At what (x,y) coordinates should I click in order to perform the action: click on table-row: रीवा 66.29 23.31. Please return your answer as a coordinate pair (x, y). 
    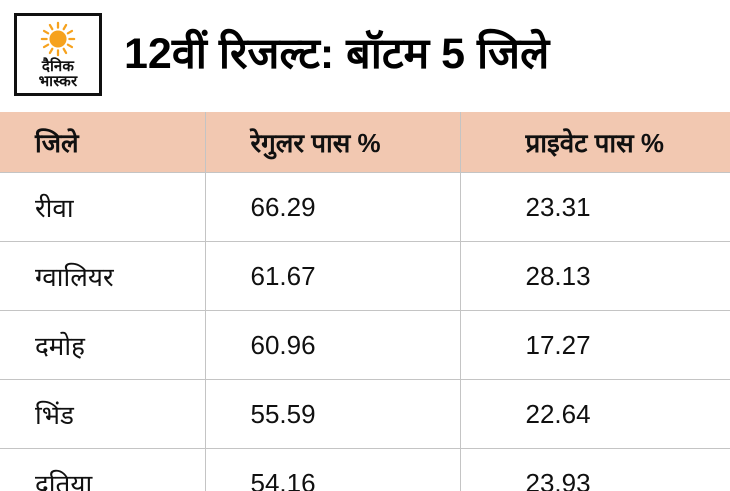
    Looking at the image, I should click on (365, 207).